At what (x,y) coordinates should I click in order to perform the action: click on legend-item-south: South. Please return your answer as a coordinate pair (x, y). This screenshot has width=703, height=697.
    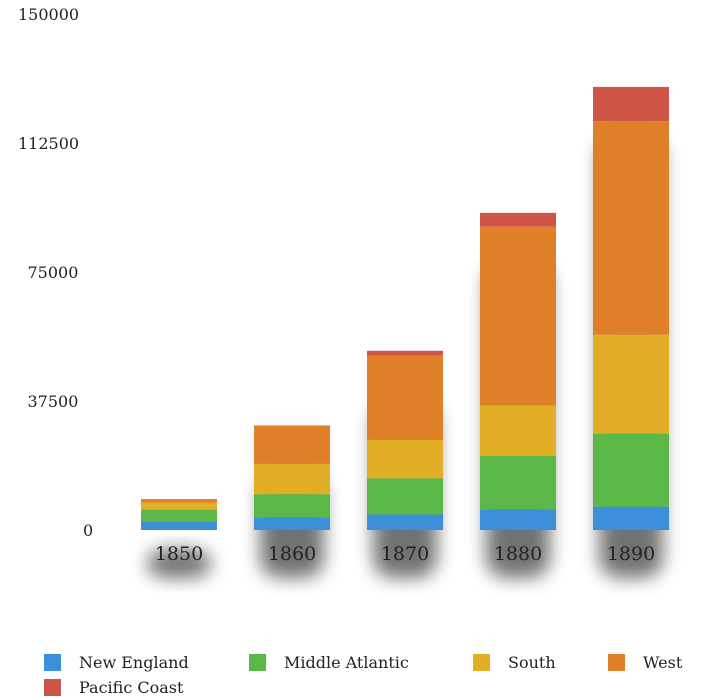
    Looking at the image, I should click on (514, 662).